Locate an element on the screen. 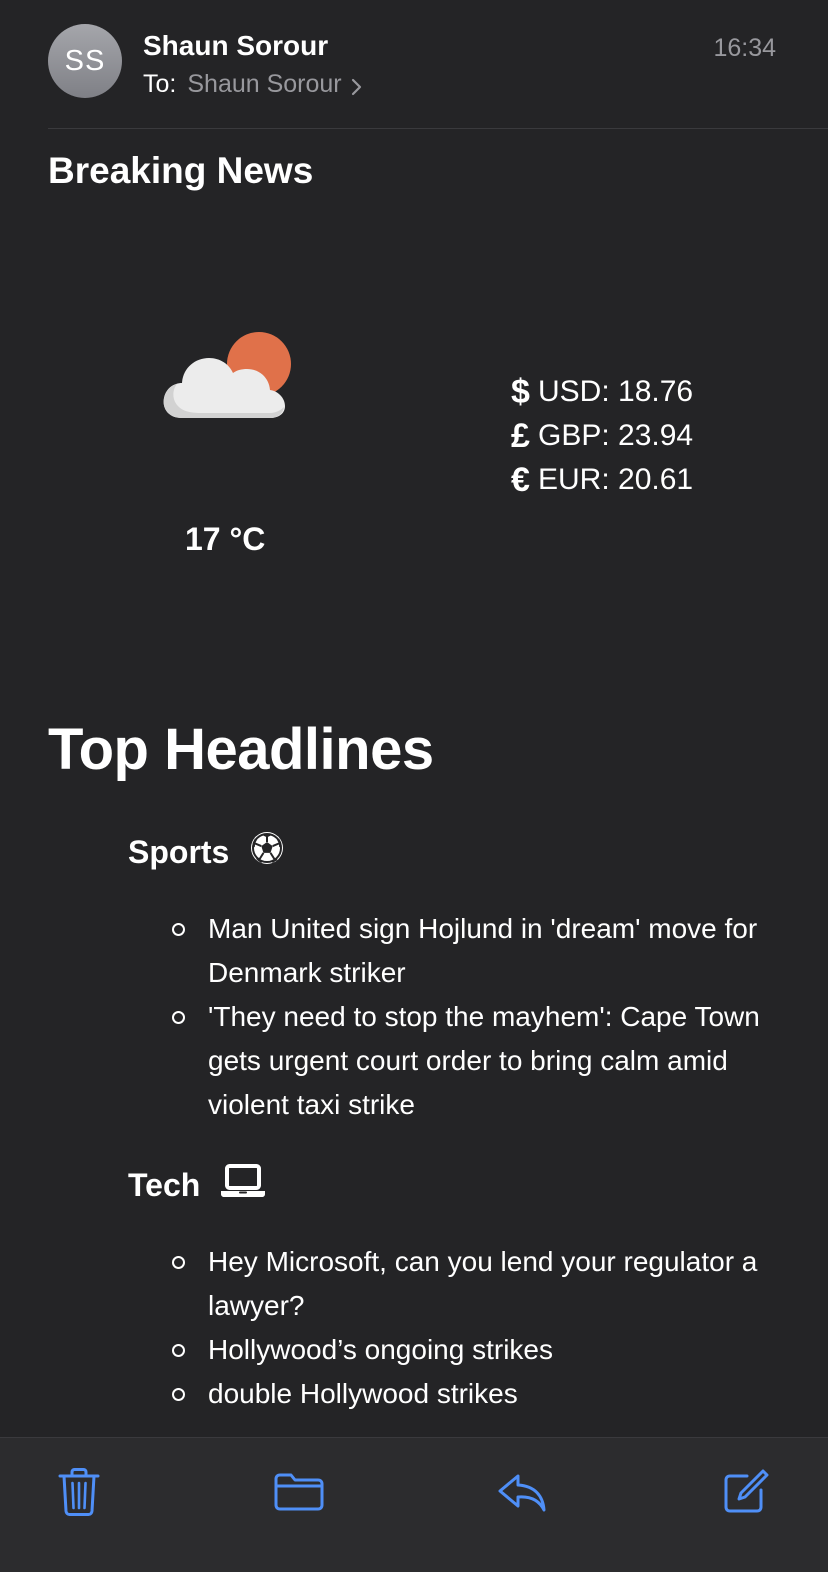 The height and width of the screenshot is (1572, 828). trash-icon is located at coordinates (79, 1494).